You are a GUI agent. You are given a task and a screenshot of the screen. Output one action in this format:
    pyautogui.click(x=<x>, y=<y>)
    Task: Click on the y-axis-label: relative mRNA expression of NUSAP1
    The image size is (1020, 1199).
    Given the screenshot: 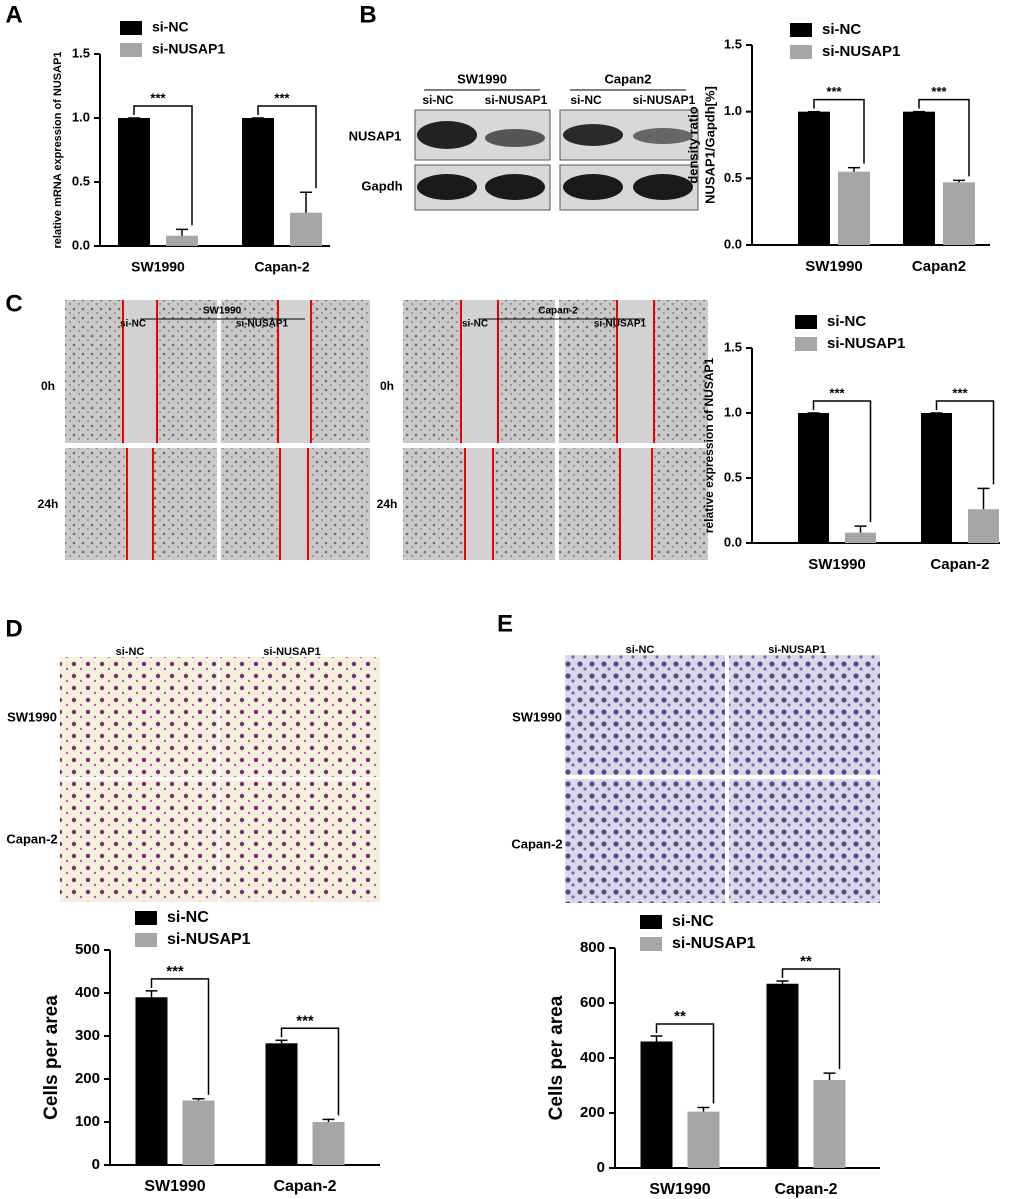 What is the action you would take?
    pyautogui.click(x=58, y=149)
    